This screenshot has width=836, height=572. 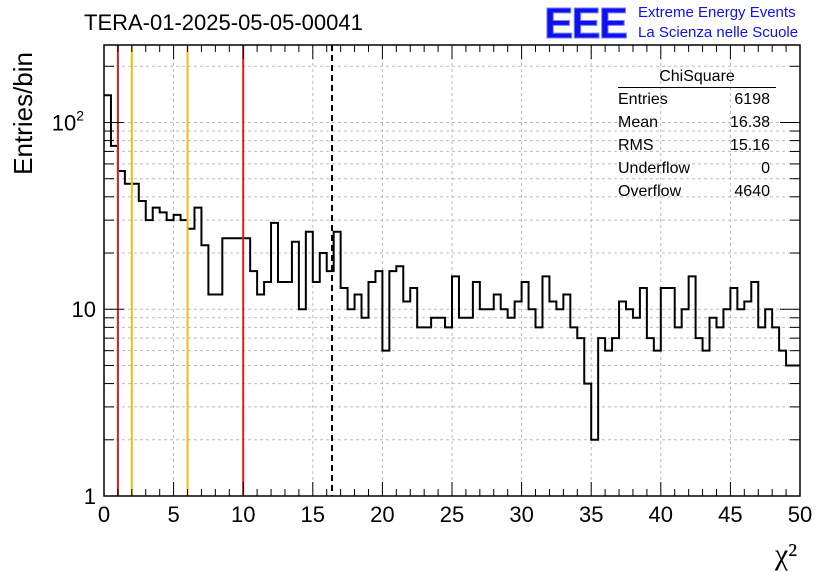 What do you see at coordinates (697, 78) in the screenshot?
I see `stats-title: ChiSquare` at bounding box center [697, 78].